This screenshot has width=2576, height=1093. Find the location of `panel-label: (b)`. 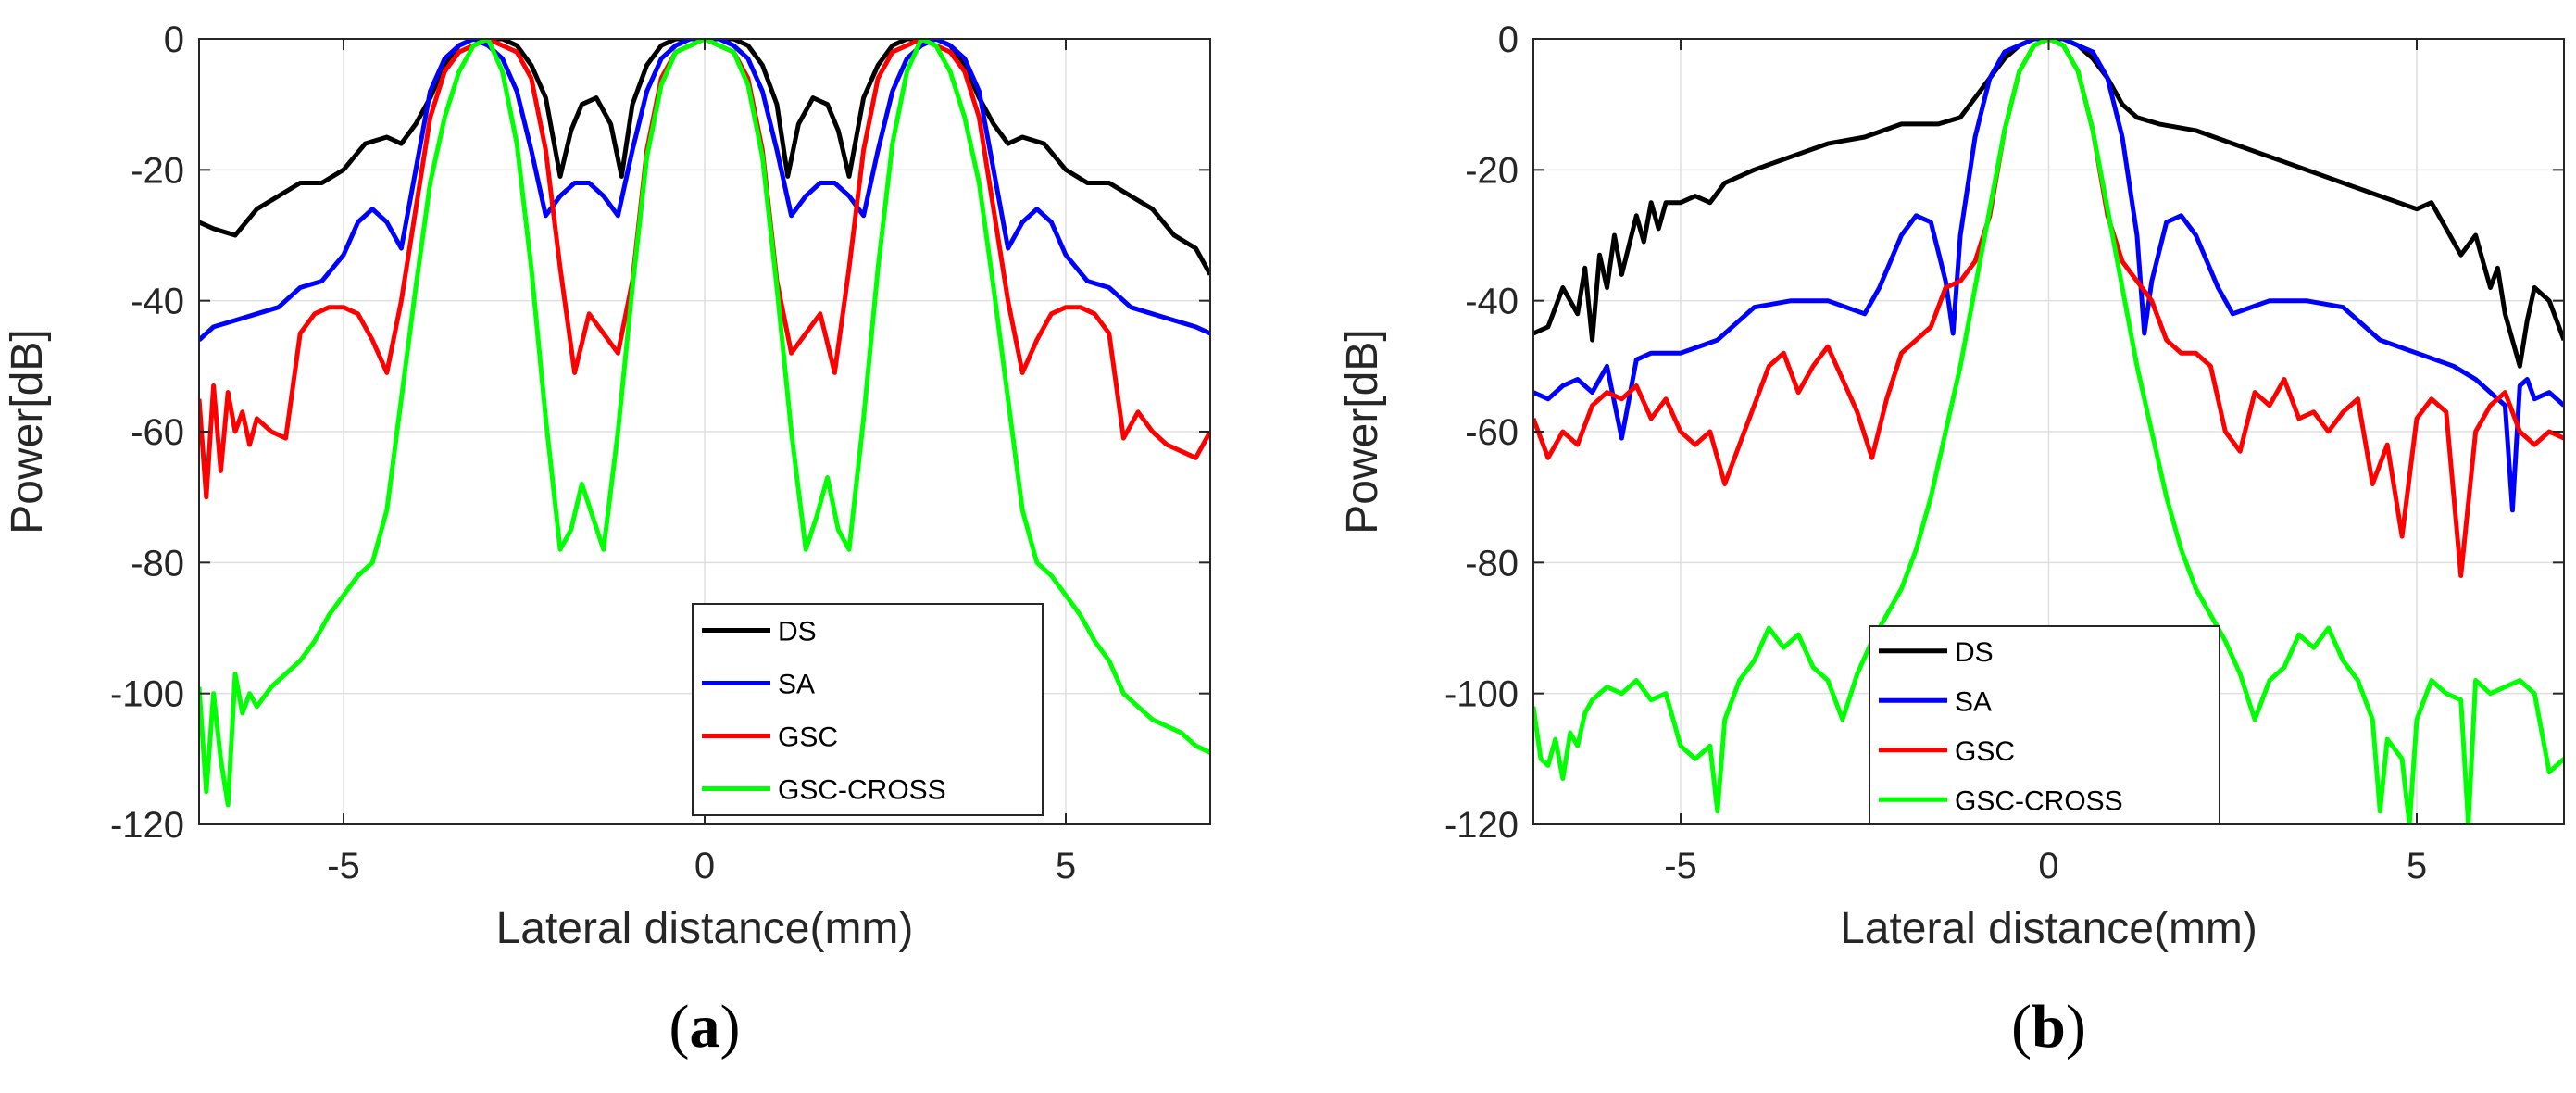

panel-label: (b) is located at coordinates (2048, 1027).